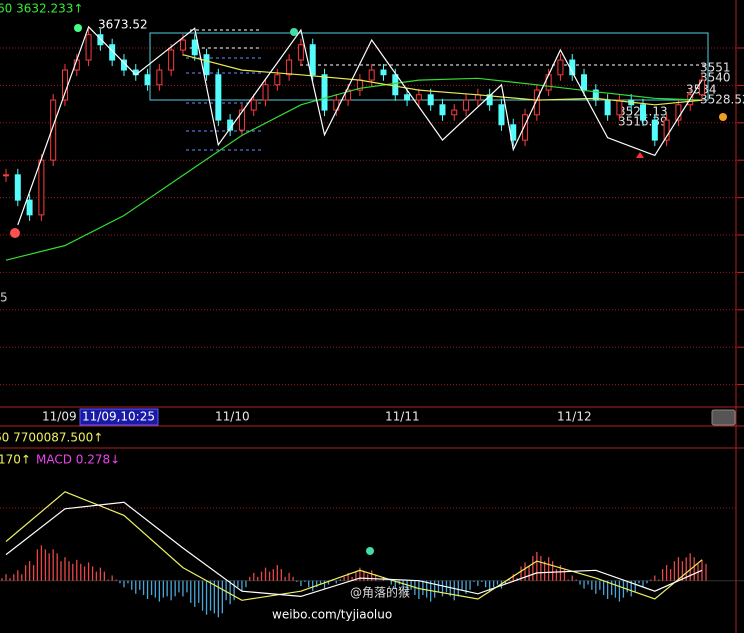 The width and height of the screenshot is (744, 633). I want to click on date-label: 11/12, so click(574, 417).